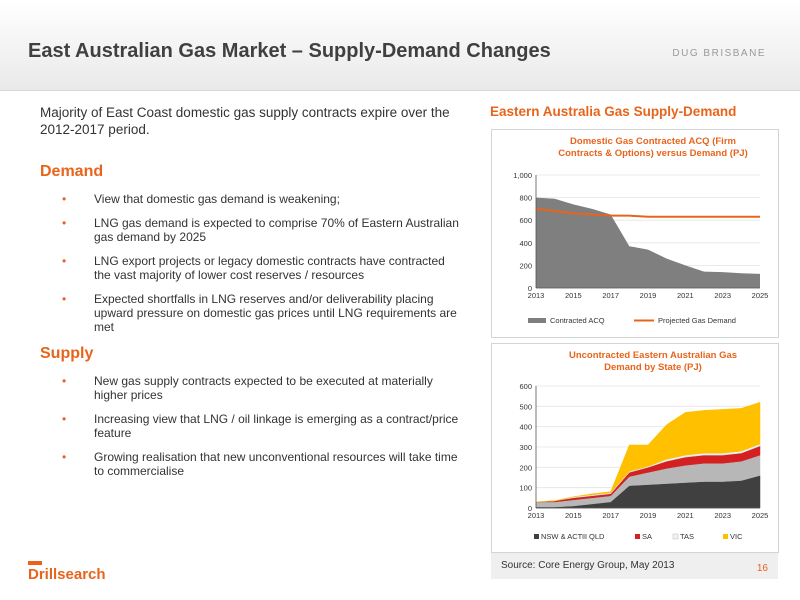  I want to click on chart1-y-tick: 0, so click(530, 288).